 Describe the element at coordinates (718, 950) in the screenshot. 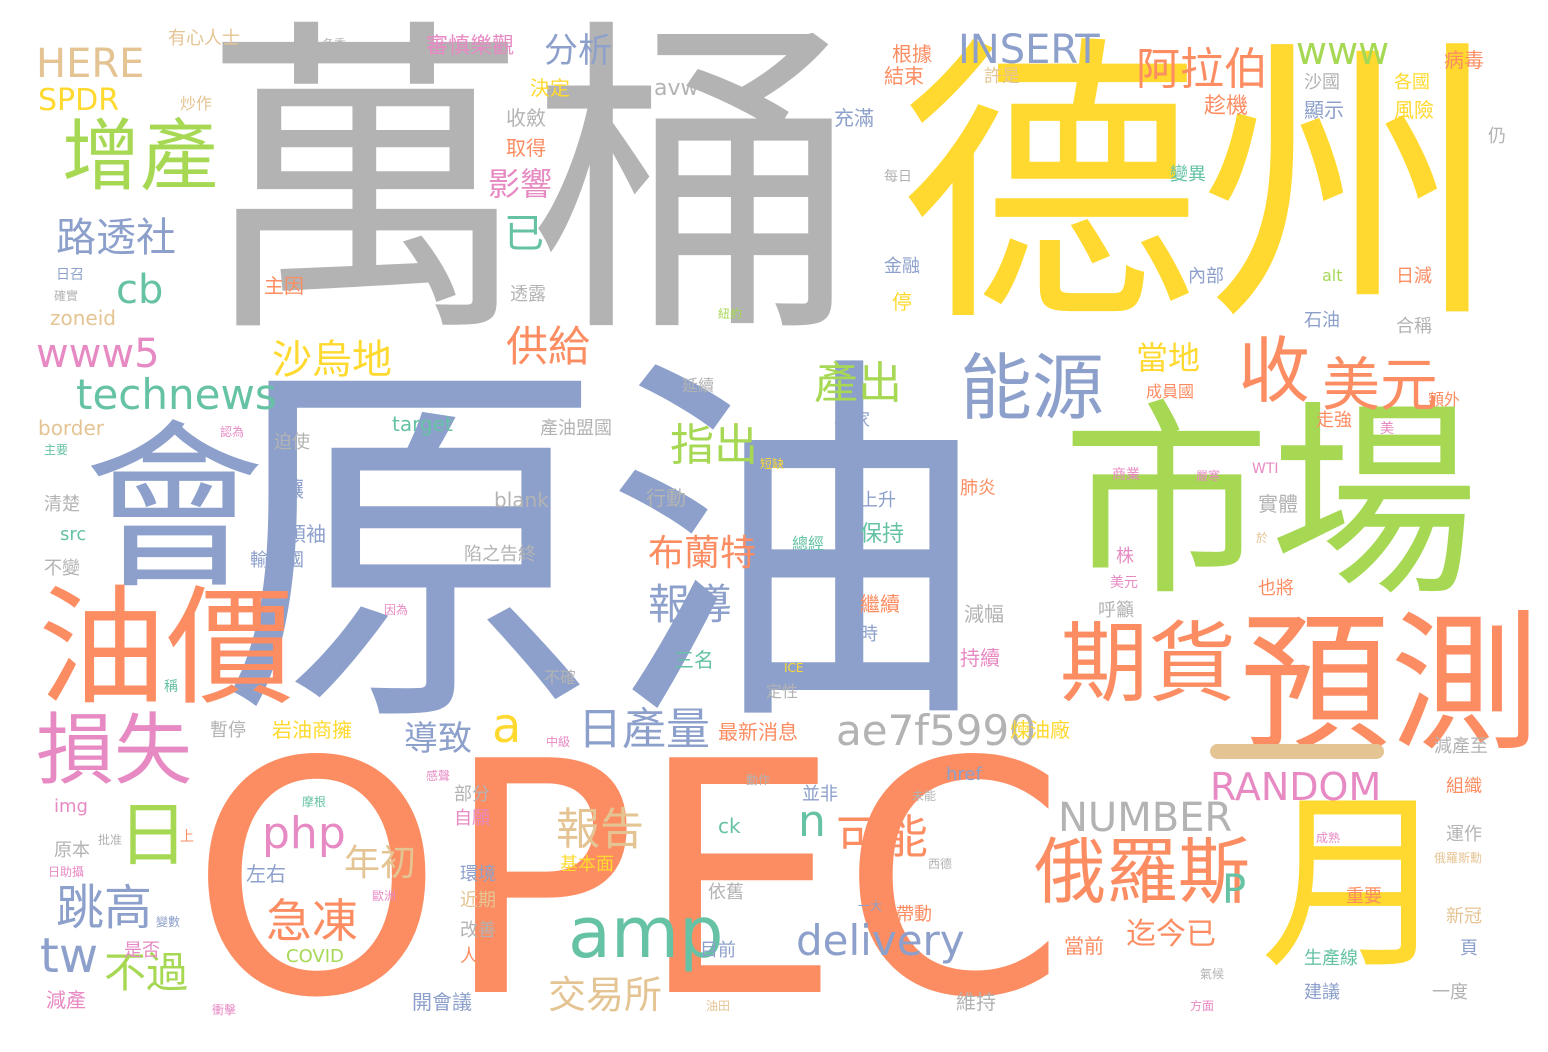

I see `word-small: 目前` at that location.